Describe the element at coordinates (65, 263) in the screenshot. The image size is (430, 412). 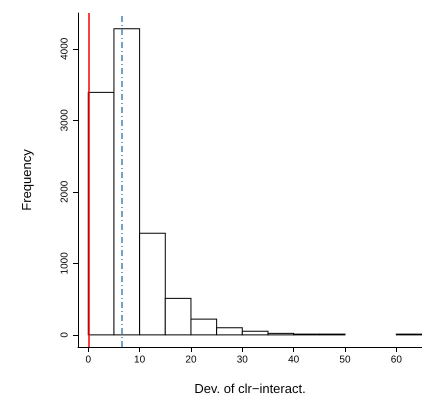
I see `y-tick-label: 1000` at that location.